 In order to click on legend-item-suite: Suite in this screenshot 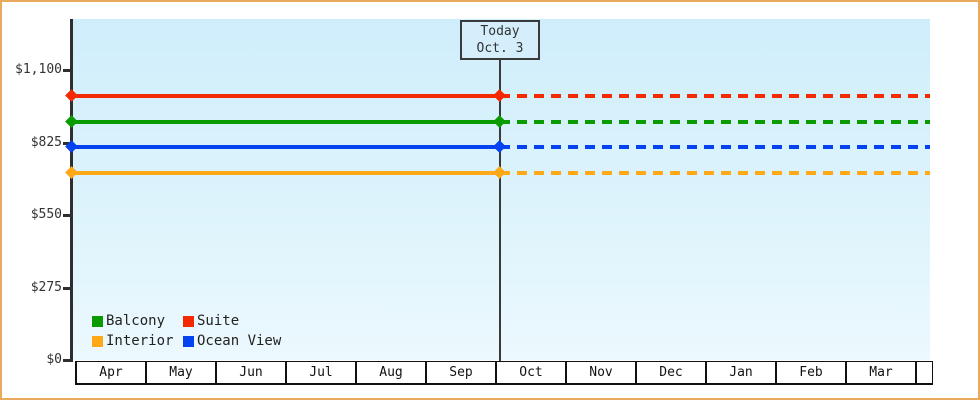, I will do `click(211, 321)`.